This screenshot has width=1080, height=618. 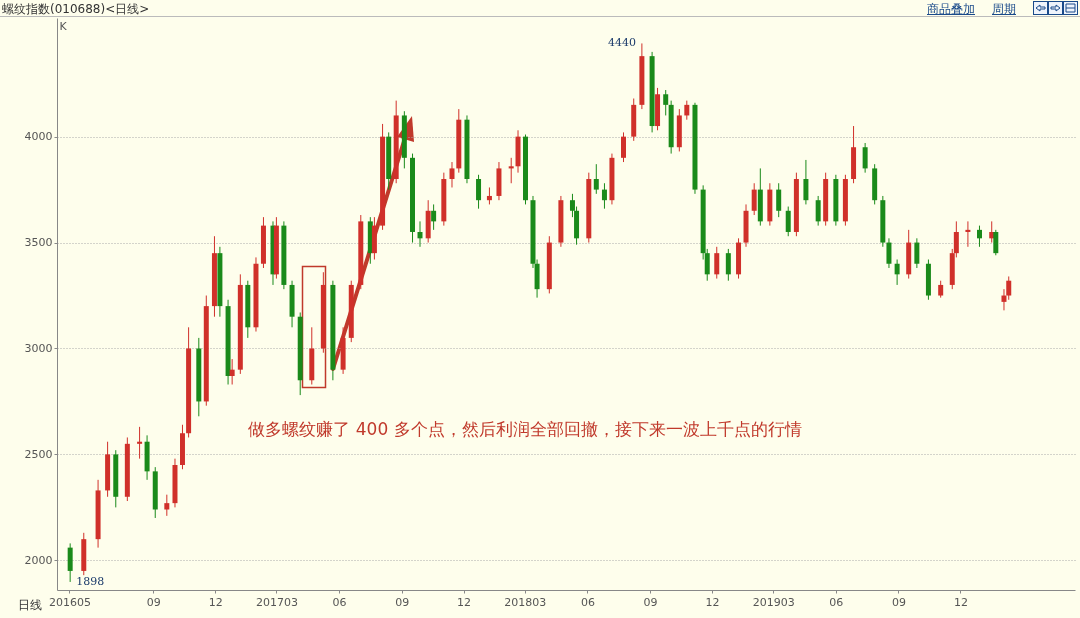 What do you see at coordinates (38, 137) in the screenshot?
I see `y-tick-label: 4000` at bounding box center [38, 137].